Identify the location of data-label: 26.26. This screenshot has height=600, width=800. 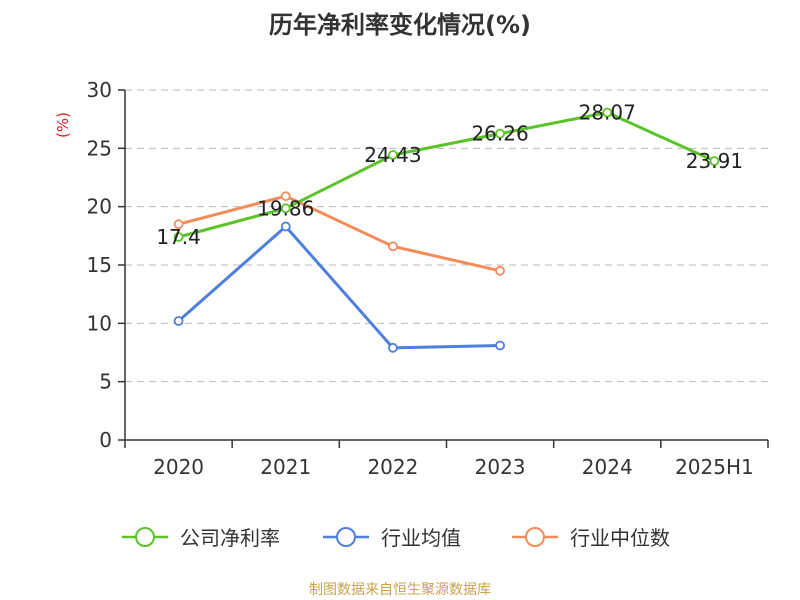
(499, 134).